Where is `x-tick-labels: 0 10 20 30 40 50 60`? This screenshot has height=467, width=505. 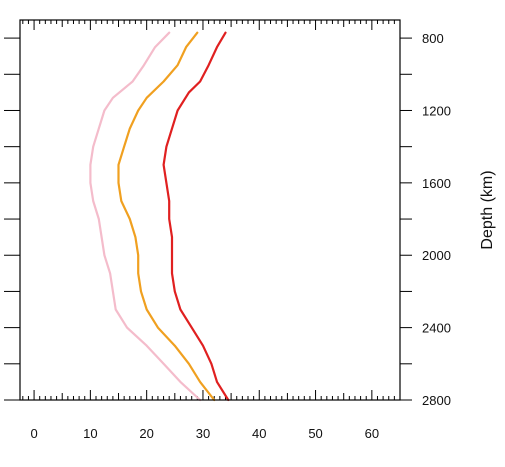 x-tick-labels: 0 10 20 30 40 50 60 is located at coordinates (204, 433).